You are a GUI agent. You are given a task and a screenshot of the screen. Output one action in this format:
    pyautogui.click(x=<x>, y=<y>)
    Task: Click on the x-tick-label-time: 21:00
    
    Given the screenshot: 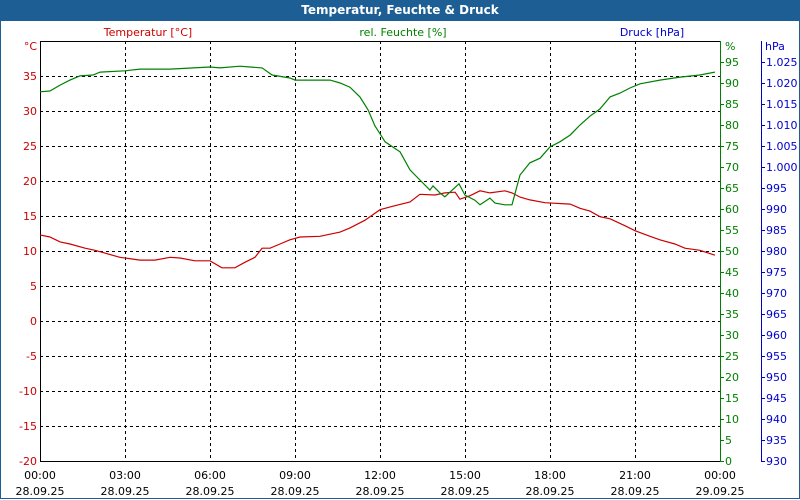 What is the action you would take?
    pyautogui.click(x=635, y=475)
    